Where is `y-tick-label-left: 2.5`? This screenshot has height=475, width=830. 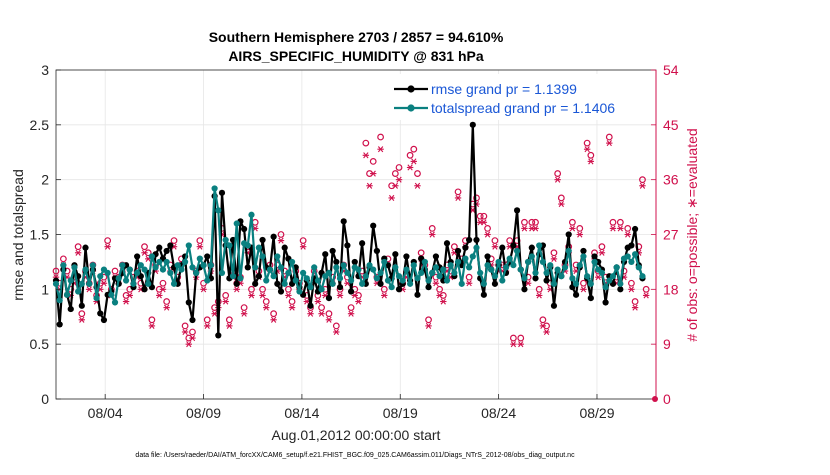
y-tick-label-left: 2.5 is located at coordinates (40, 125).